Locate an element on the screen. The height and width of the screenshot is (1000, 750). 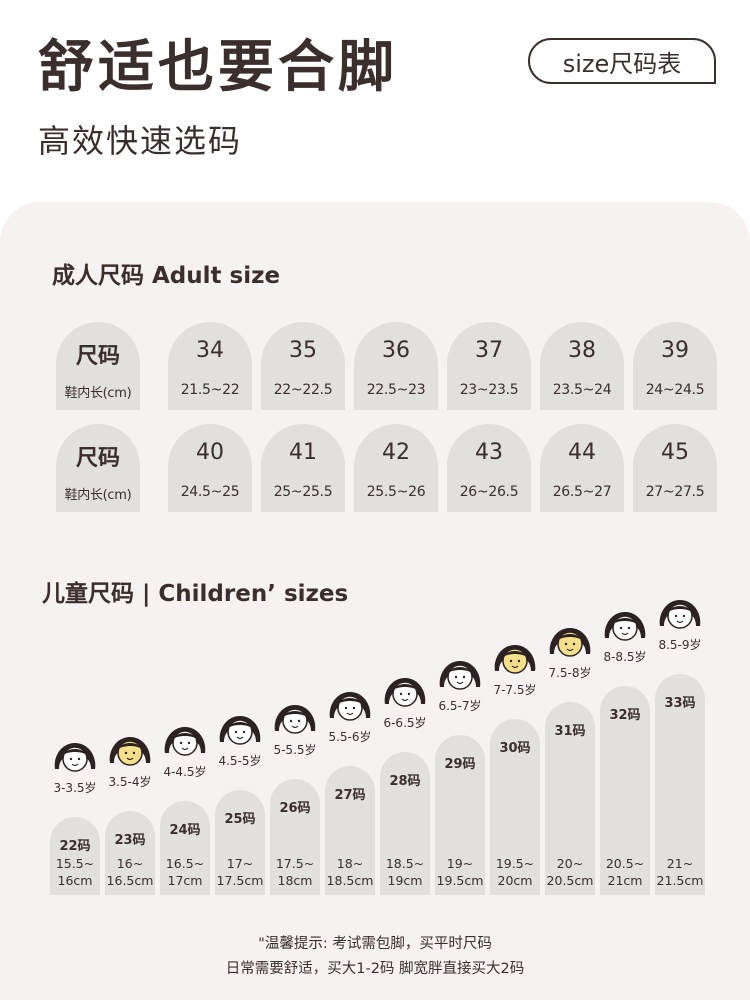
size-value: 45 is located at coordinates (675, 452).